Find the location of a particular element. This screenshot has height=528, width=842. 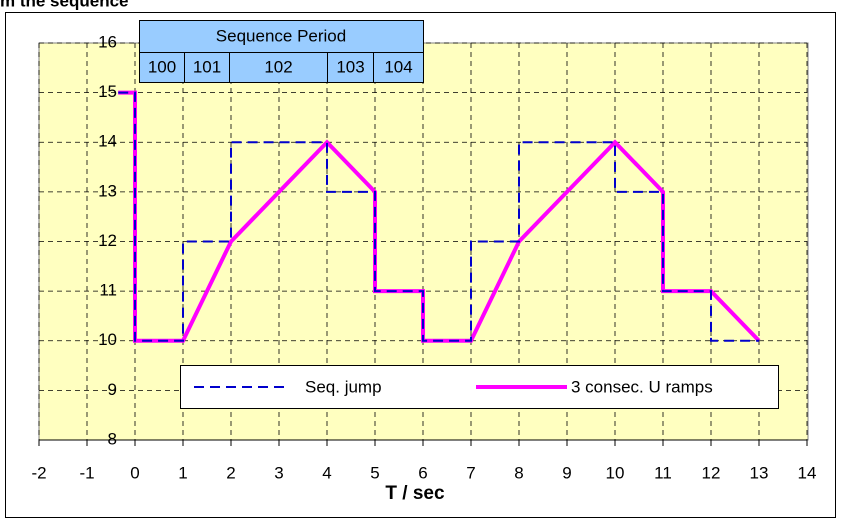

chart-title: m the sequence is located at coordinates (64, 5).